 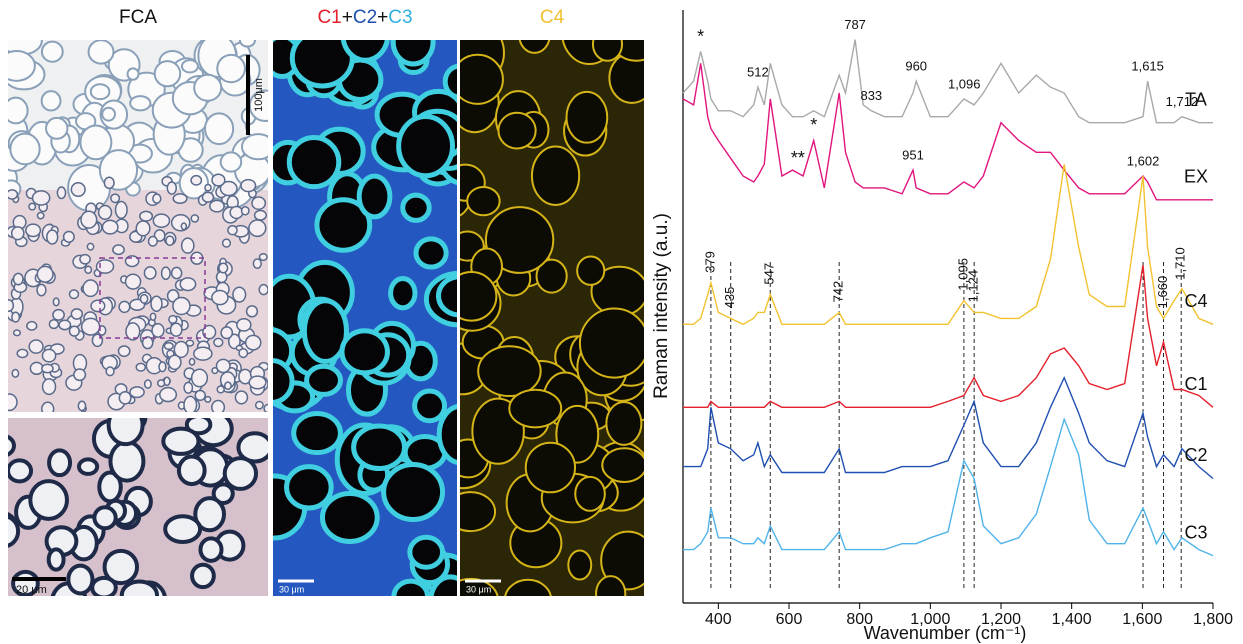 What do you see at coordinates (259, 95) in the screenshot?
I see `scale-label: 100μm` at bounding box center [259, 95].